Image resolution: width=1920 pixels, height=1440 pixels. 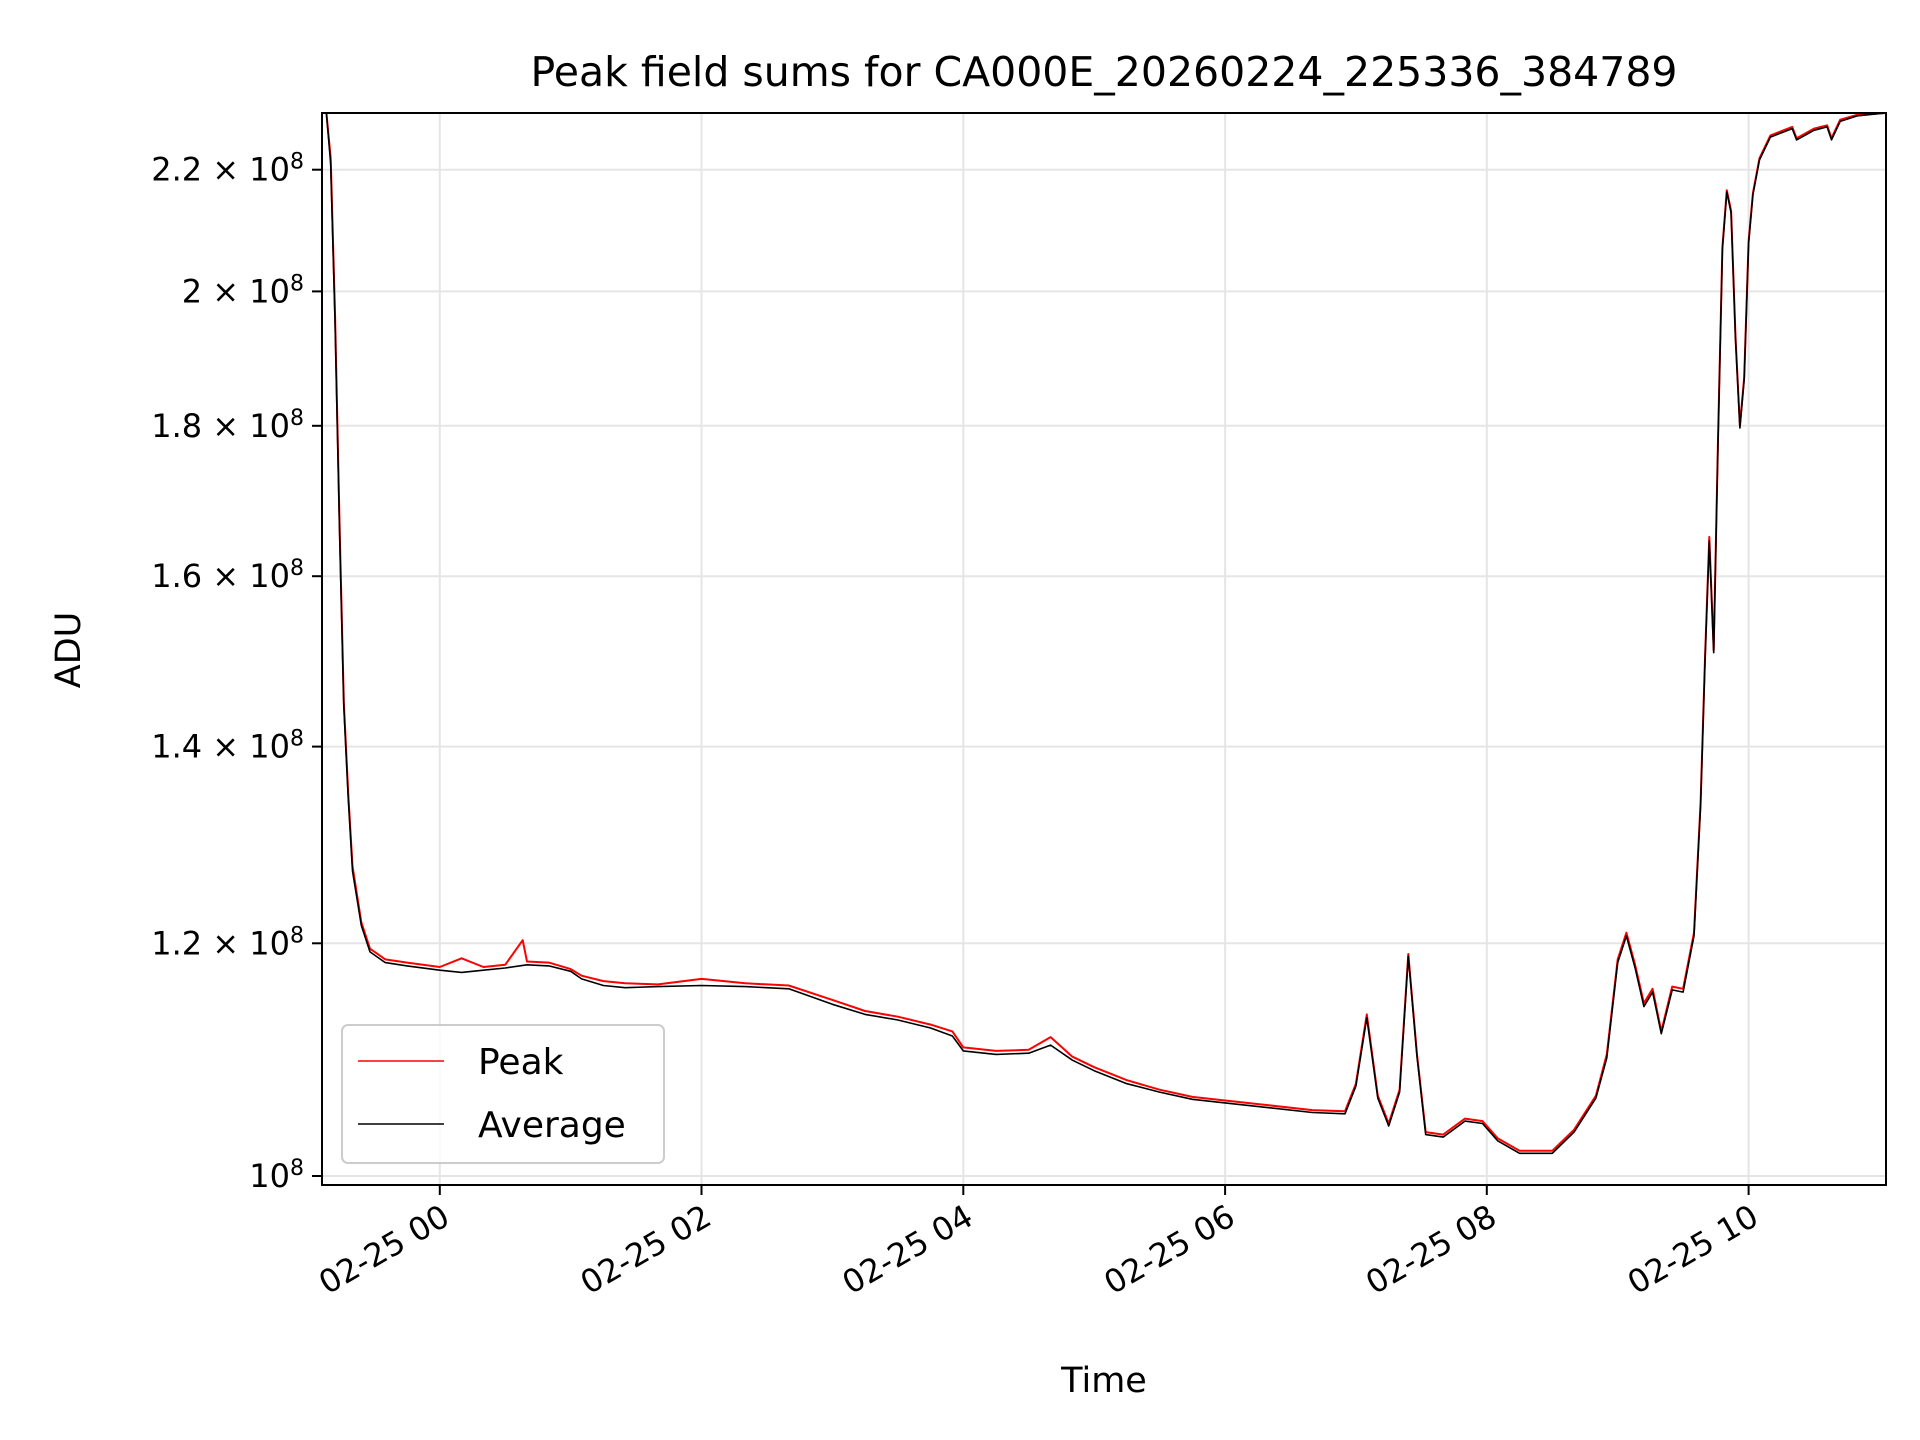 What do you see at coordinates (243, 291) in the screenshot?
I see `y-tick-label: 2 × 108` at bounding box center [243, 291].